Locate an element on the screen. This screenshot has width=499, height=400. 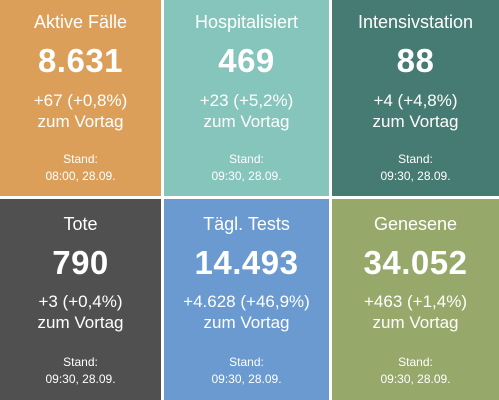
card-stand-time: 08:00, 28.09. is located at coordinates (80, 176).